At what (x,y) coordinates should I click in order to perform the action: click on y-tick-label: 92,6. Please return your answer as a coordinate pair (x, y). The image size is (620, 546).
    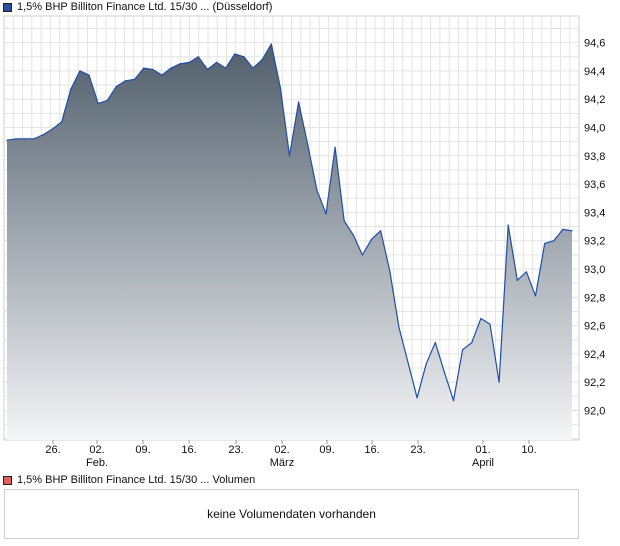
    Looking at the image, I should click on (594, 327).